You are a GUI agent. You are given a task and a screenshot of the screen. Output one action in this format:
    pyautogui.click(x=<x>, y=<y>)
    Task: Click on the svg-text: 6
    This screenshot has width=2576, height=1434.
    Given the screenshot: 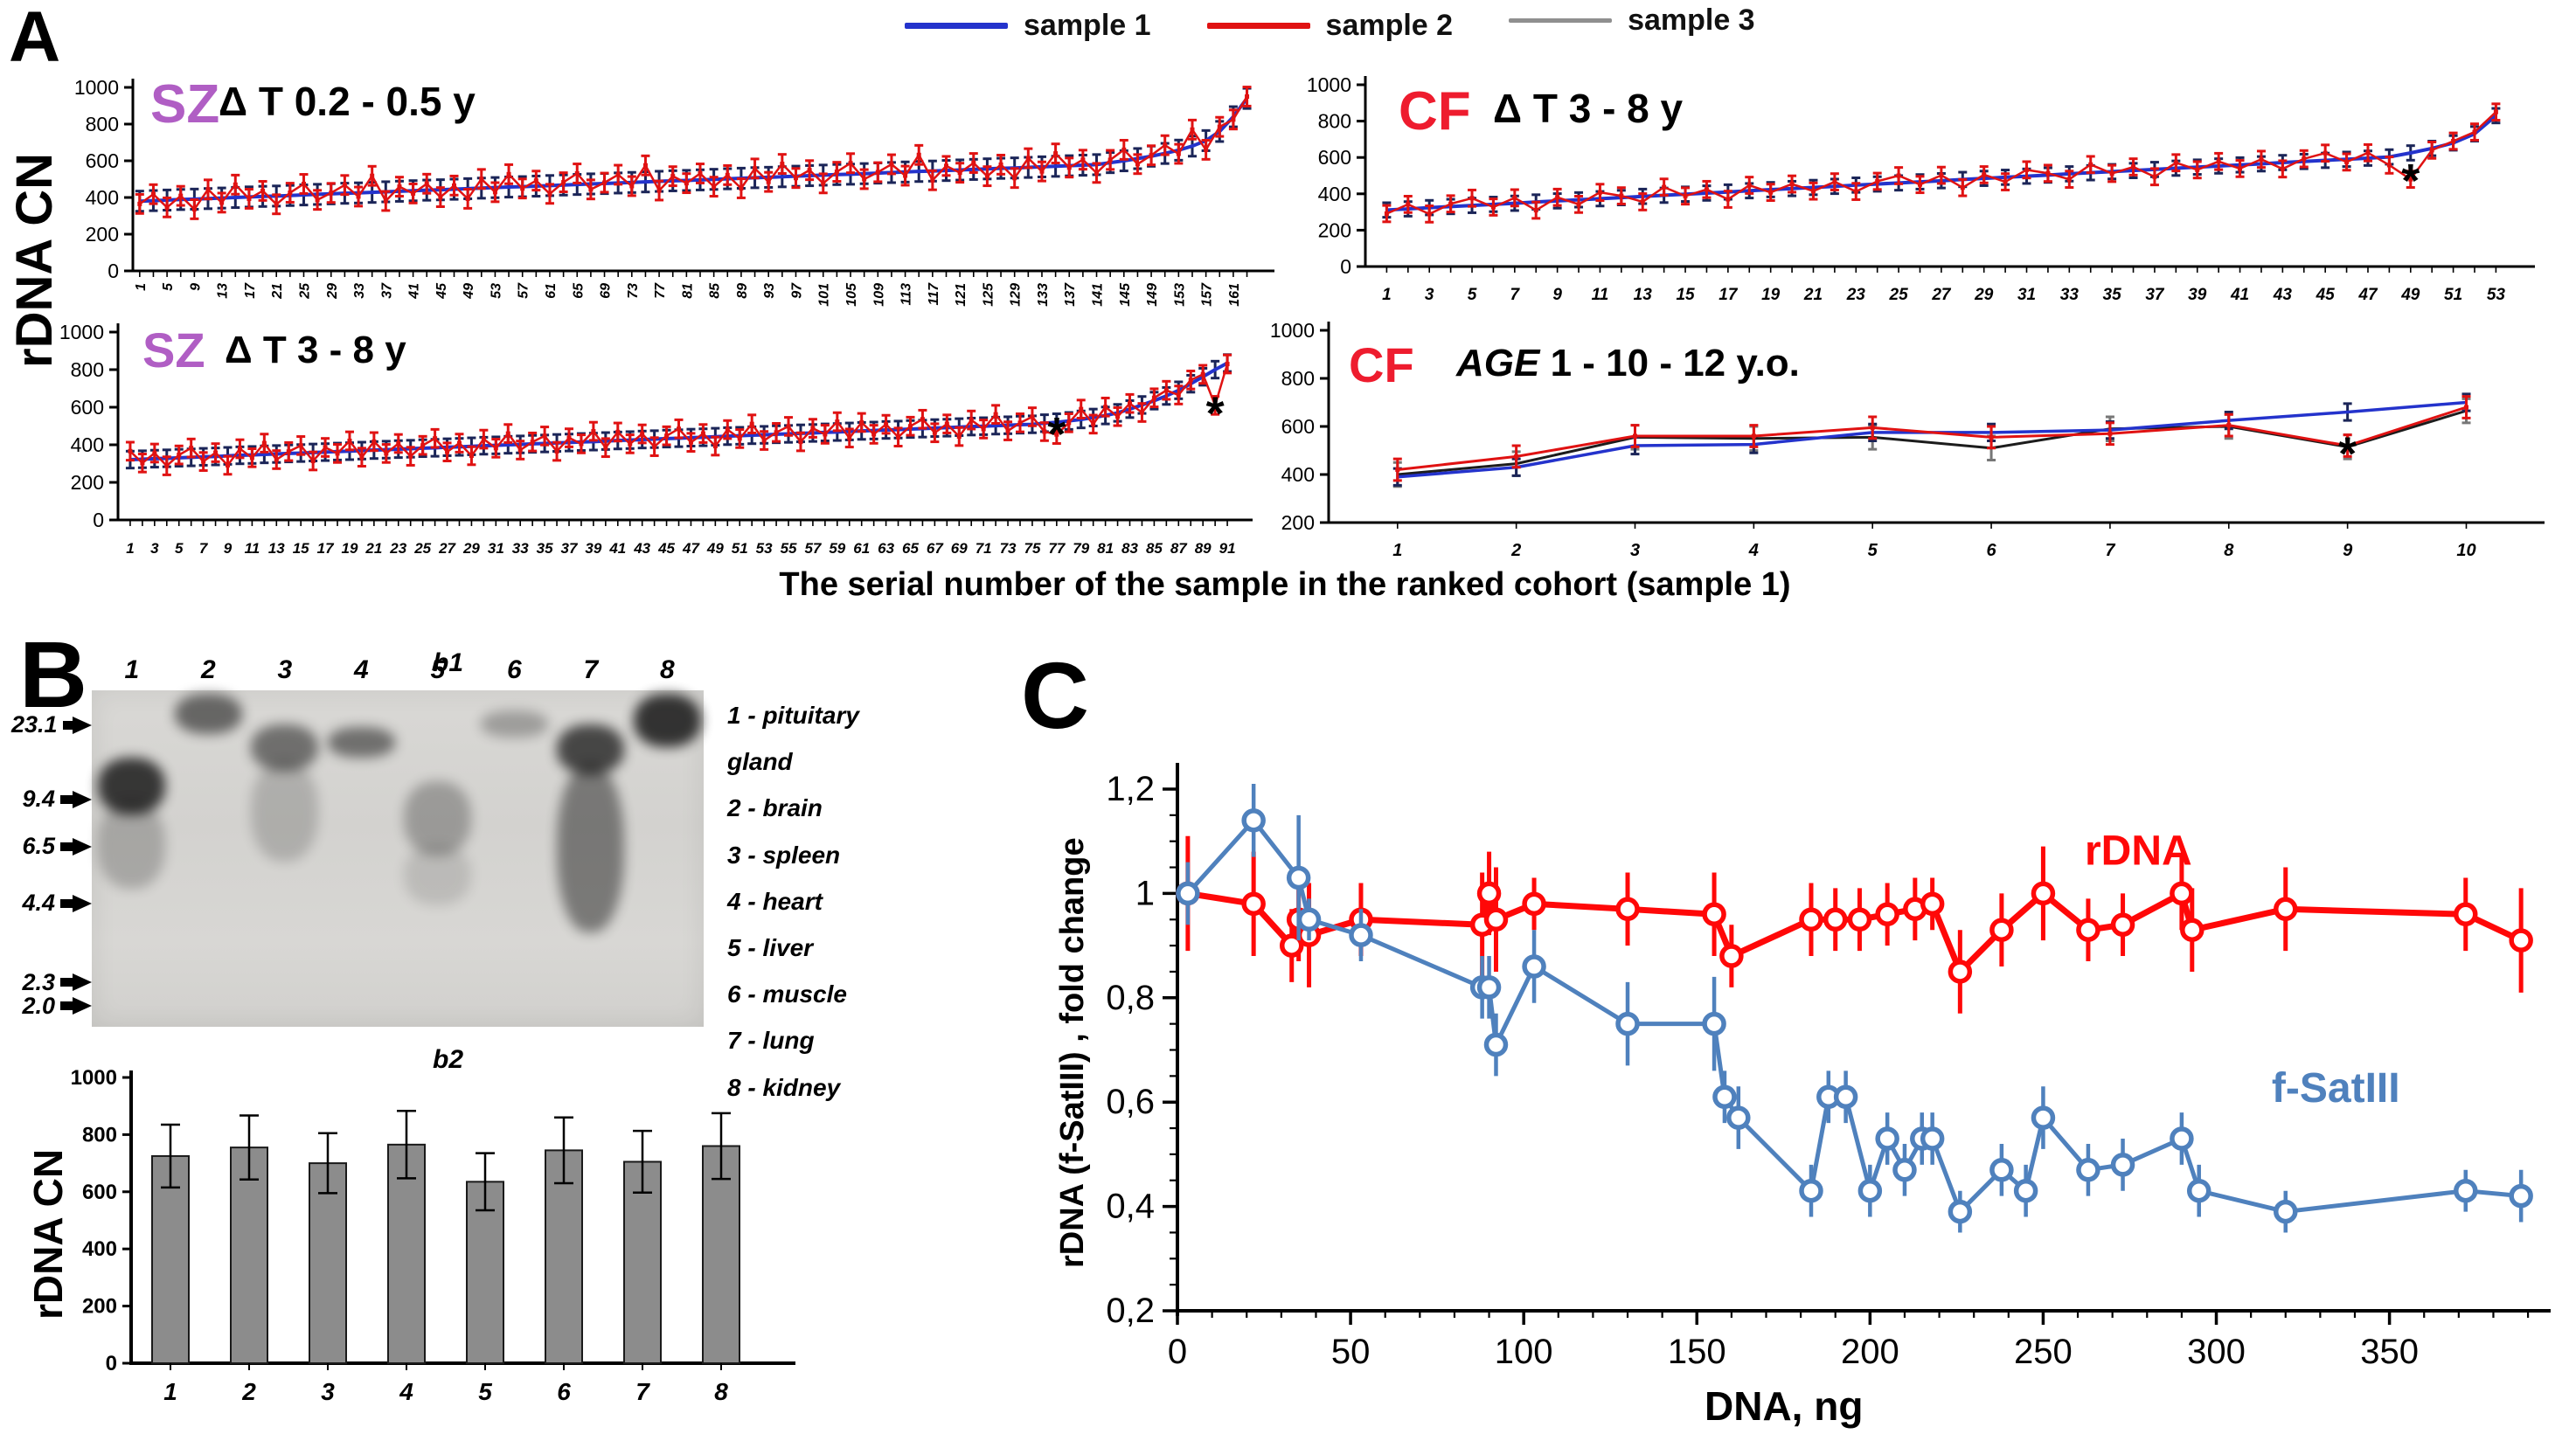 What is the action you would take?
    pyautogui.click(x=1992, y=550)
    